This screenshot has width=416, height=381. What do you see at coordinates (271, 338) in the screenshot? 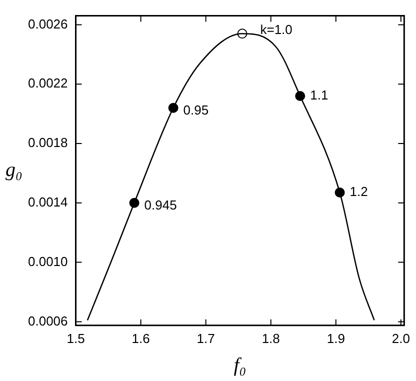
I see `x-tick-label: 1.8` at bounding box center [271, 338].